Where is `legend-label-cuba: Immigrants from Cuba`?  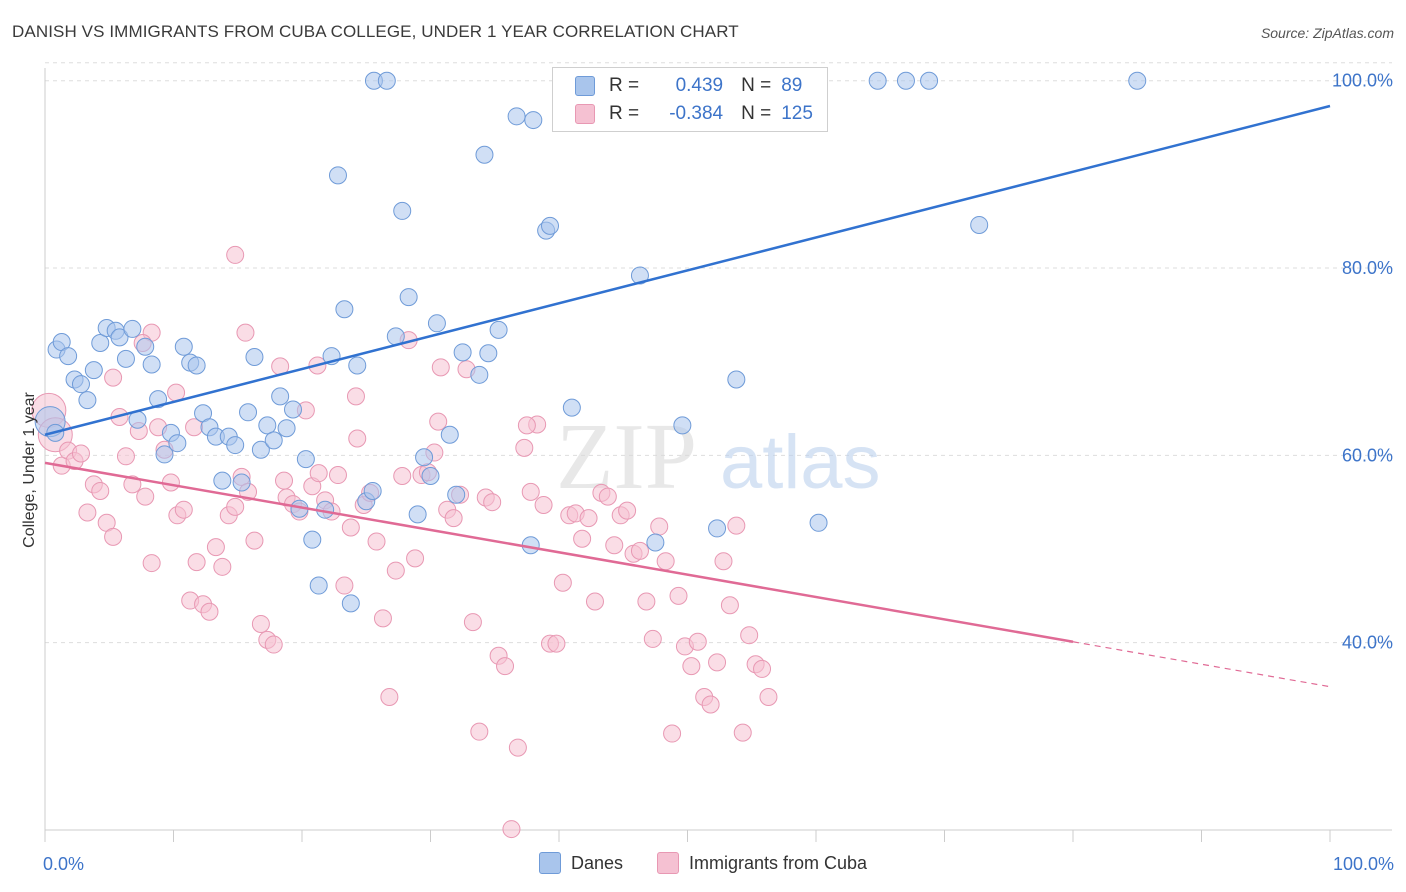 legend-label-cuba: Immigrants from Cuba is located at coordinates (778, 862).